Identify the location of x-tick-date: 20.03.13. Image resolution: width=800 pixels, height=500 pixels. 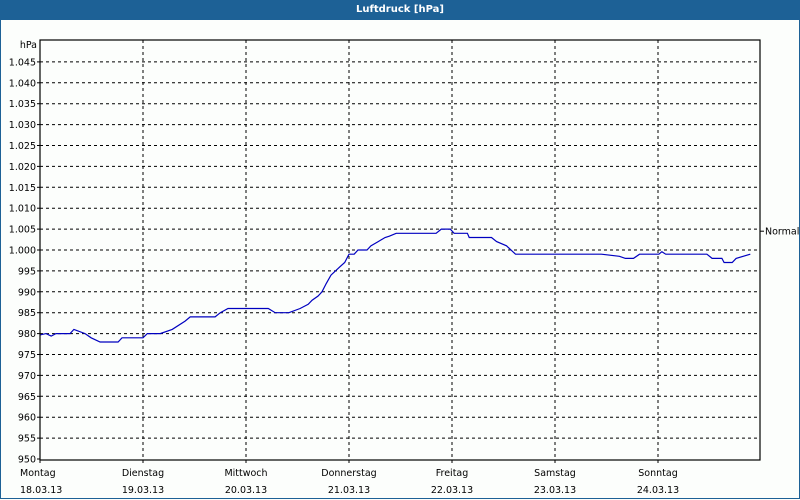
(246, 490).